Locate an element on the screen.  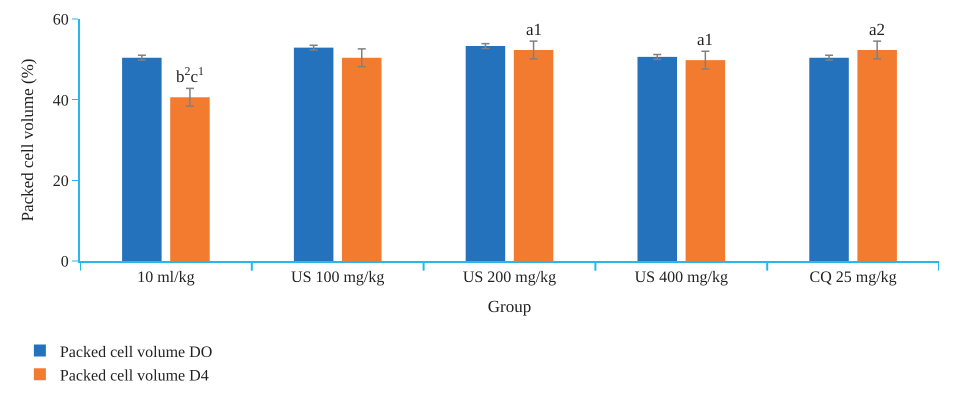
annotation: b$^{2}$c$^{1}$ is located at coordinates (190, 75).